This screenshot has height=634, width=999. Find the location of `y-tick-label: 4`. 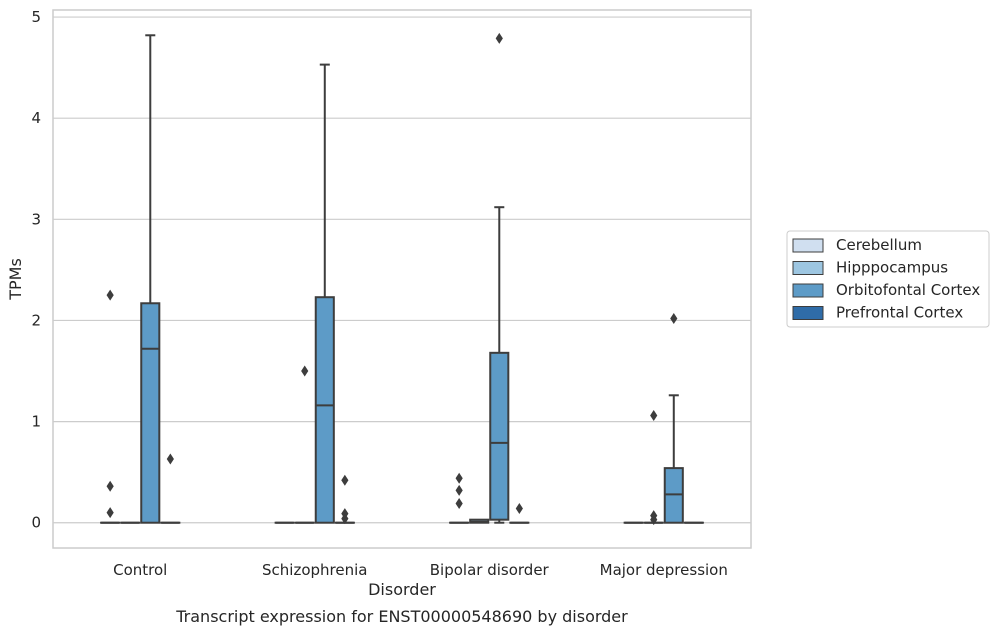

y-tick-label: 4 is located at coordinates (36, 118).